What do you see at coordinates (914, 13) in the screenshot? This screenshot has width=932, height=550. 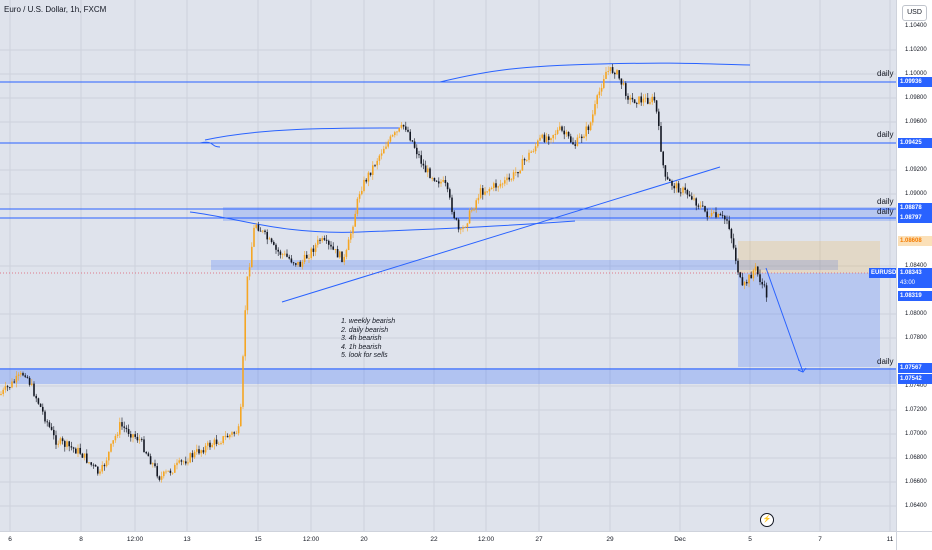 I see `currency-button: USD` at bounding box center [914, 13].